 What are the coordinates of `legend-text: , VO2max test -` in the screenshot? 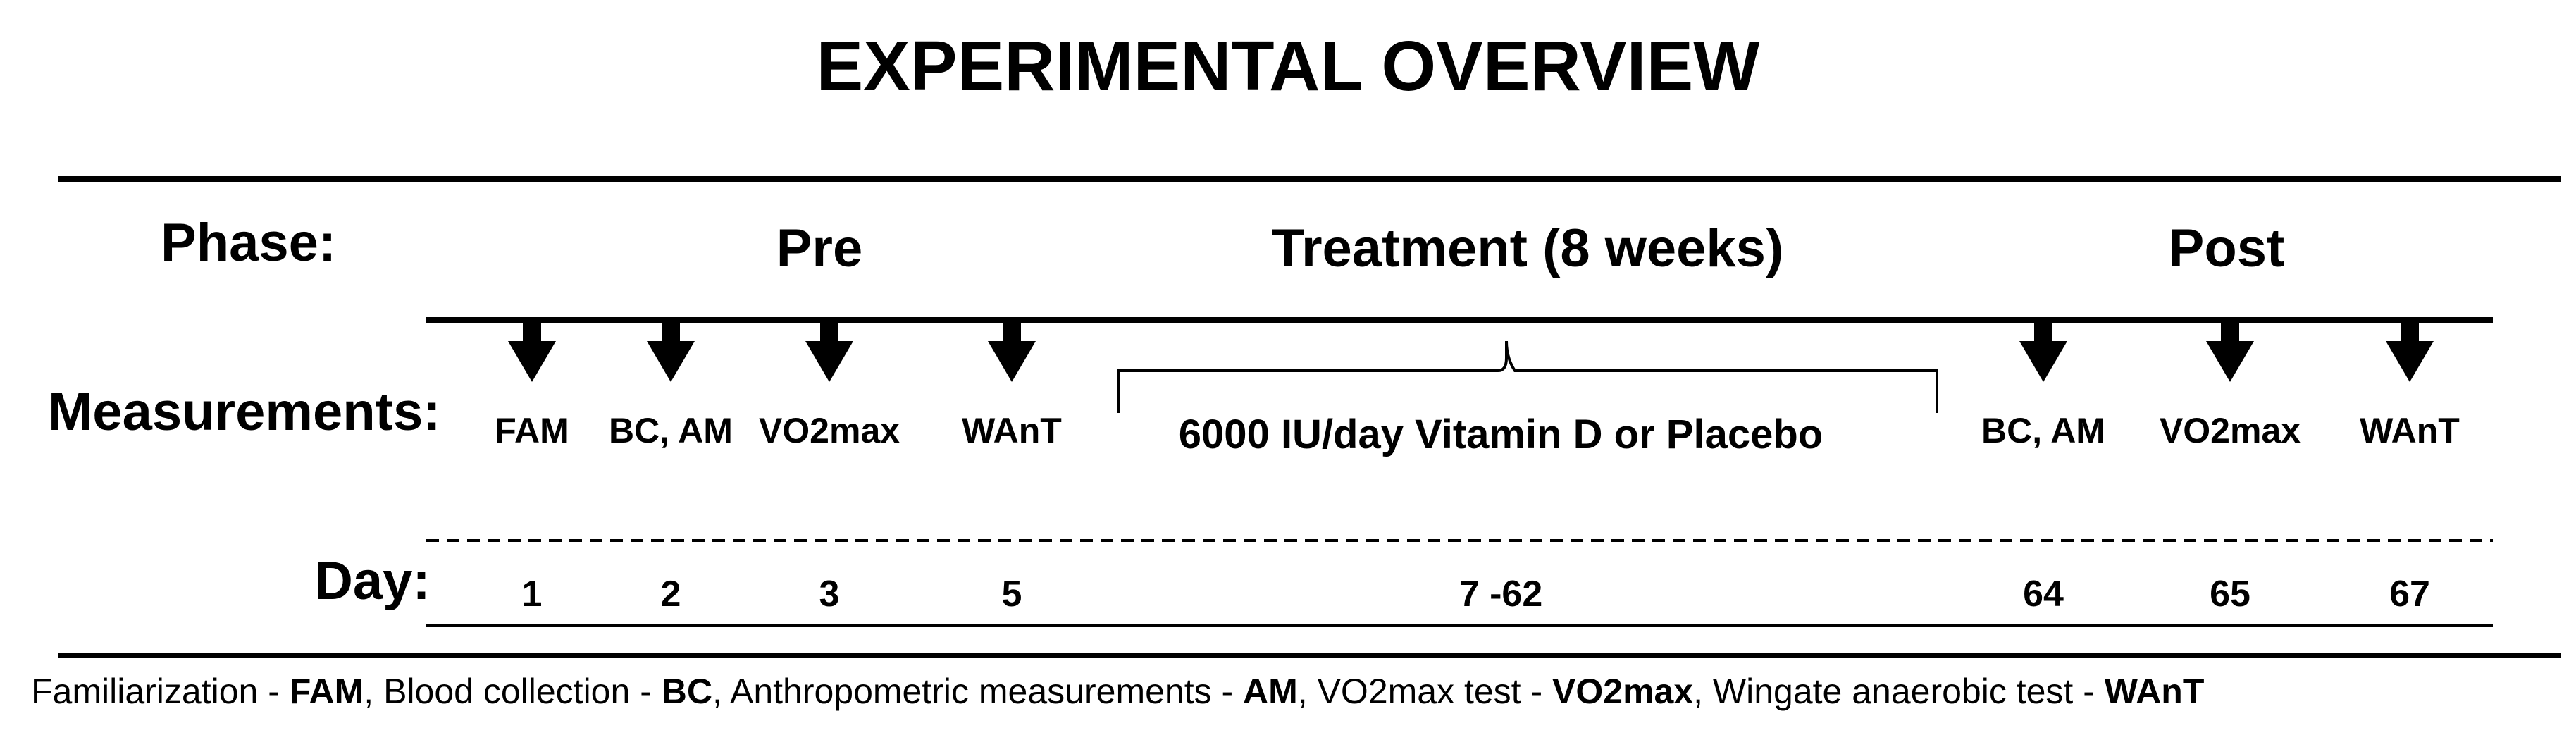 It's located at (1425, 692).